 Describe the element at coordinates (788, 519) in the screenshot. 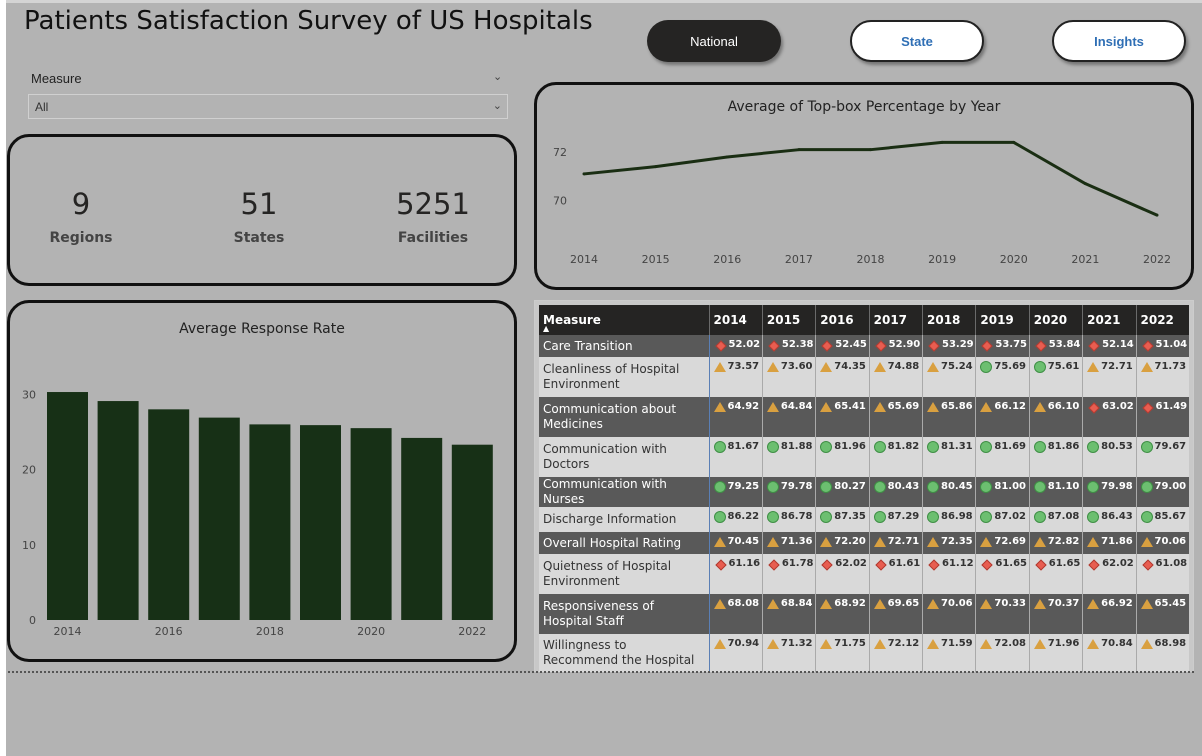

I see `matrix-cell: 86.78` at that location.